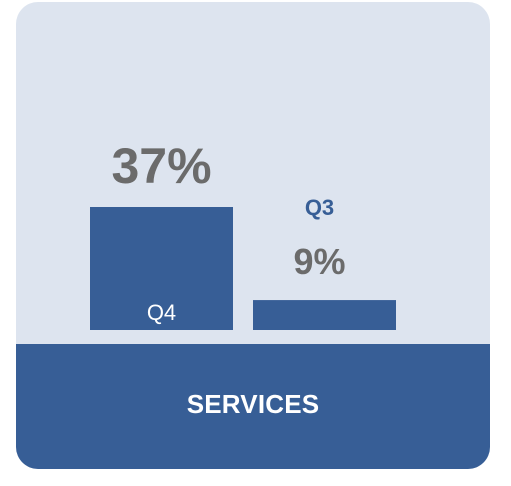  Describe the element at coordinates (319, 261) in the screenshot. I see `value-label-q3: 9%` at that location.